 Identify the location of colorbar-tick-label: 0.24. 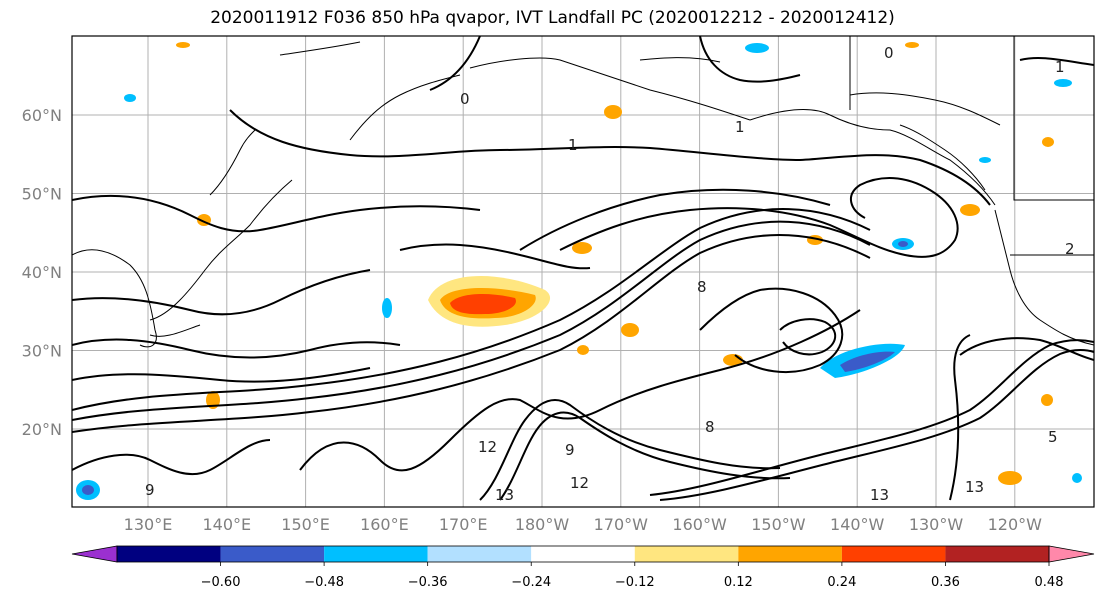
(841, 582).